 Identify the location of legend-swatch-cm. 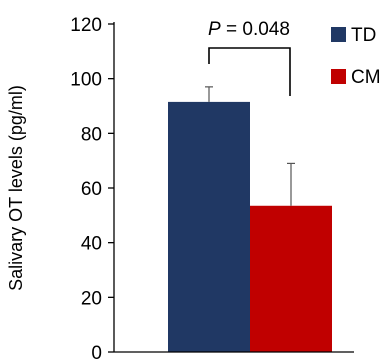
(338, 76).